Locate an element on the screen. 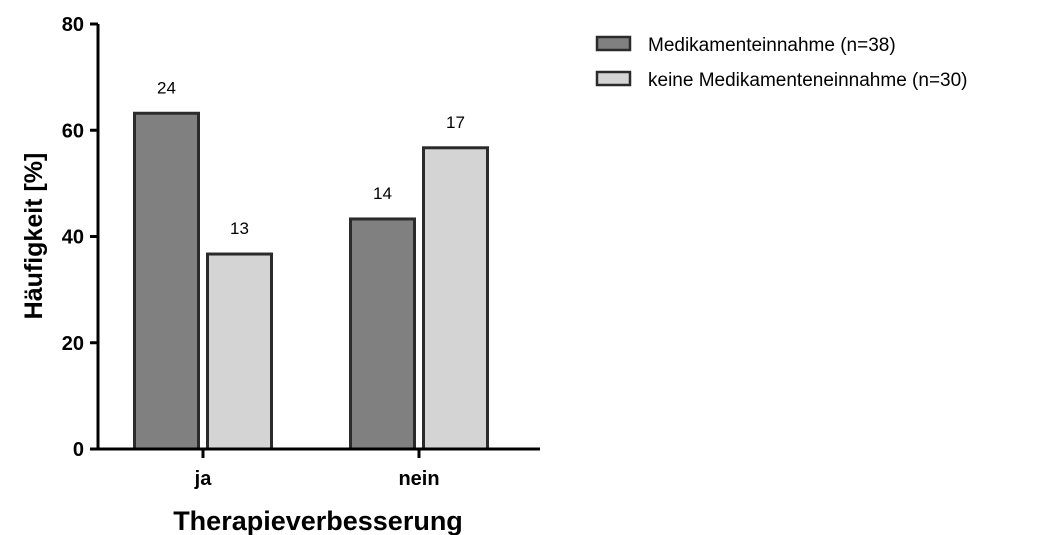 Image resolution: width=1063 pixels, height=535 pixels. y-tick-label: 80 is located at coordinates (73, 25).